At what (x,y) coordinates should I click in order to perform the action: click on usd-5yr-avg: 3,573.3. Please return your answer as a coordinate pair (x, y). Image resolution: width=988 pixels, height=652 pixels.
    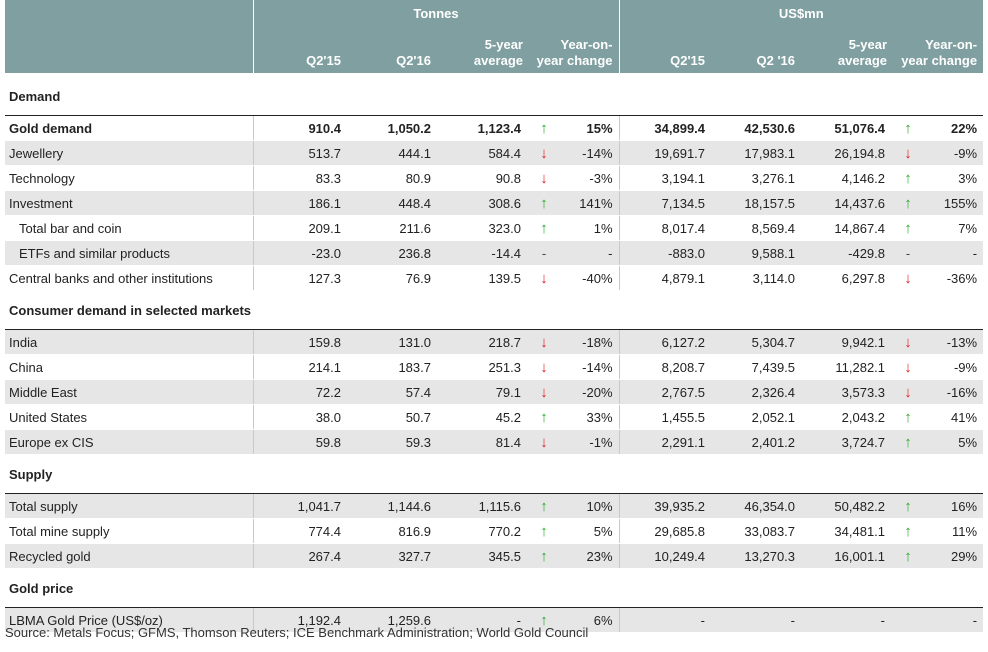
    Looking at the image, I should click on (848, 392).